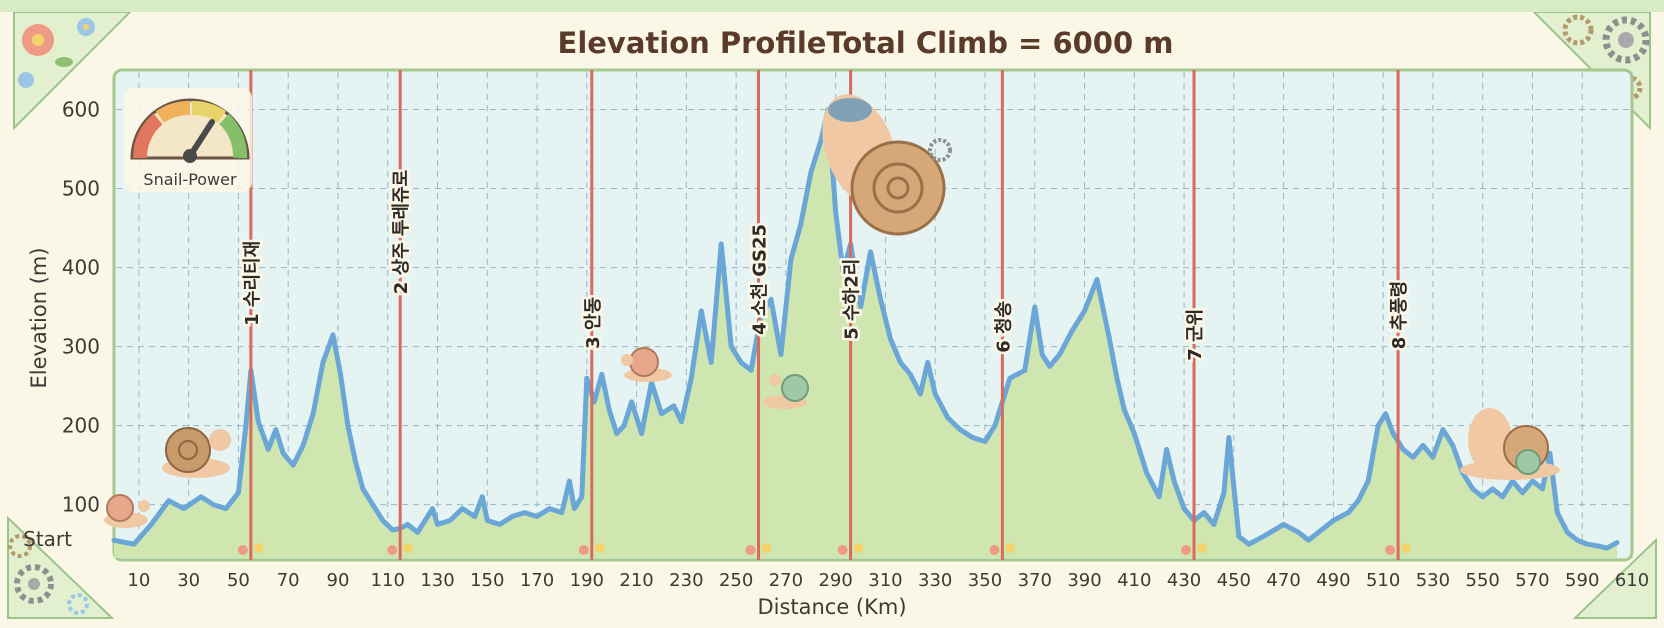 The height and width of the screenshot is (628, 1664). What do you see at coordinates (61, 567) in the screenshot?
I see `corner-gears-bottom-left` at bounding box center [61, 567].